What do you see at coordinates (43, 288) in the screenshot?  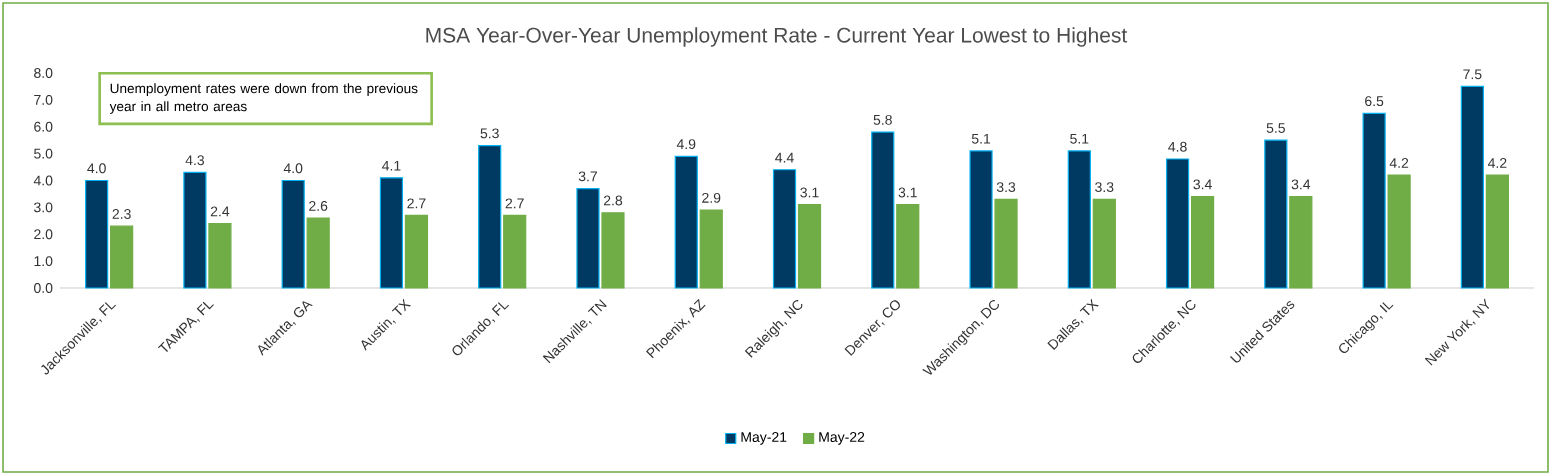 I see `y-tick-label: 0.0` at bounding box center [43, 288].